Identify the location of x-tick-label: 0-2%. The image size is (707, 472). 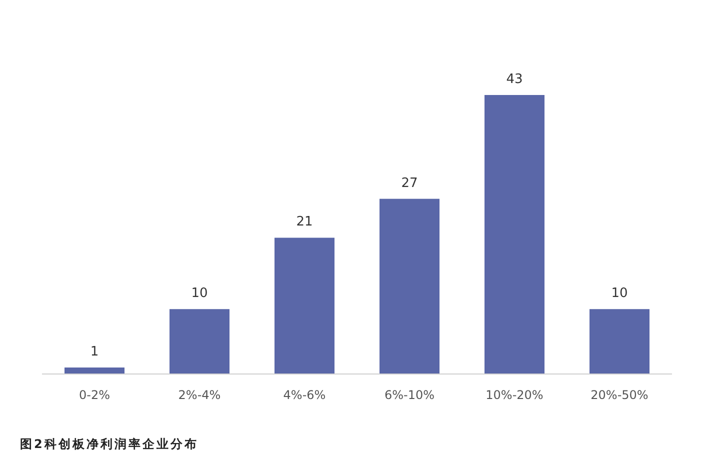
(94, 395).